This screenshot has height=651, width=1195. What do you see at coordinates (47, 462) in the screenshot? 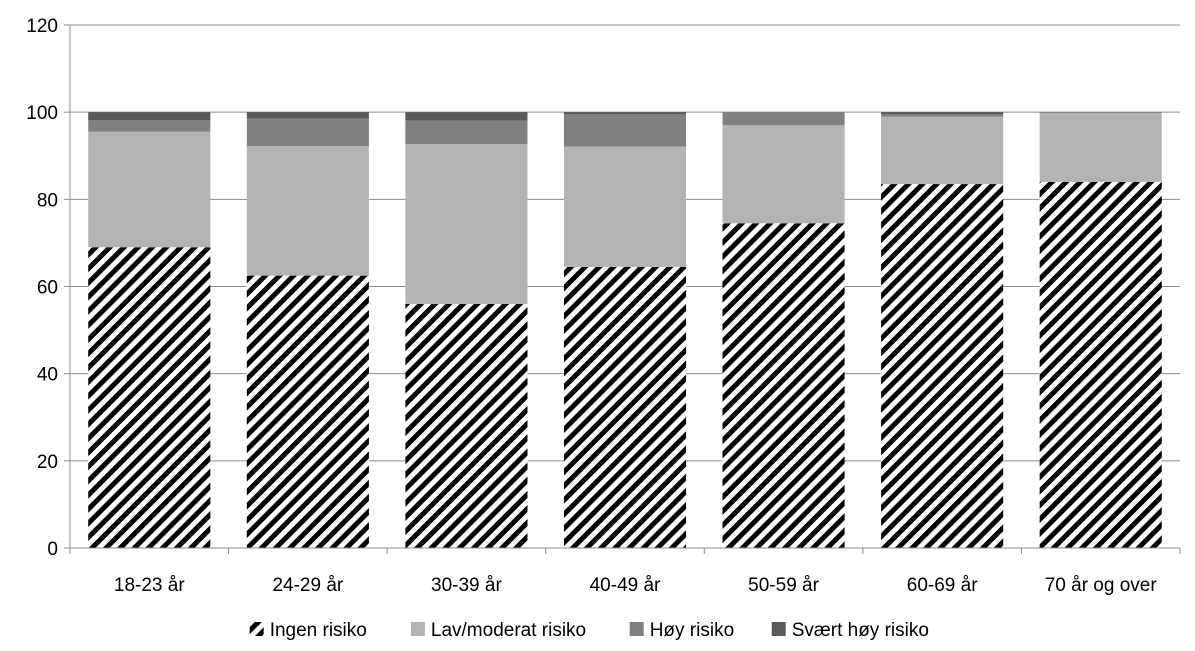
I see `y-tick-label: 20` at bounding box center [47, 462].